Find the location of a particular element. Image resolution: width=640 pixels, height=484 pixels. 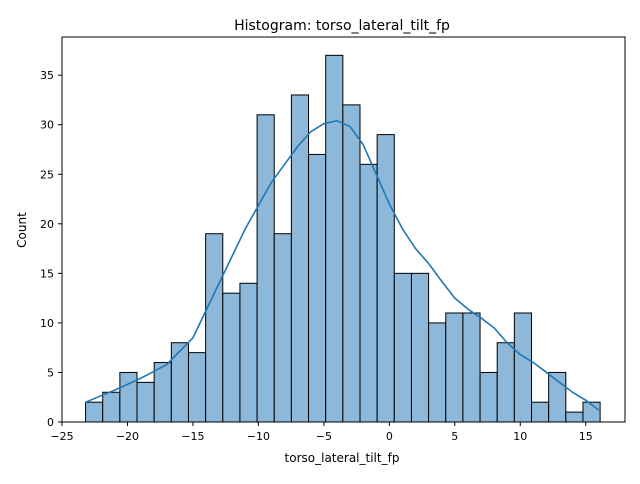

x-tick-label: −25 is located at coordinates (61, 436).